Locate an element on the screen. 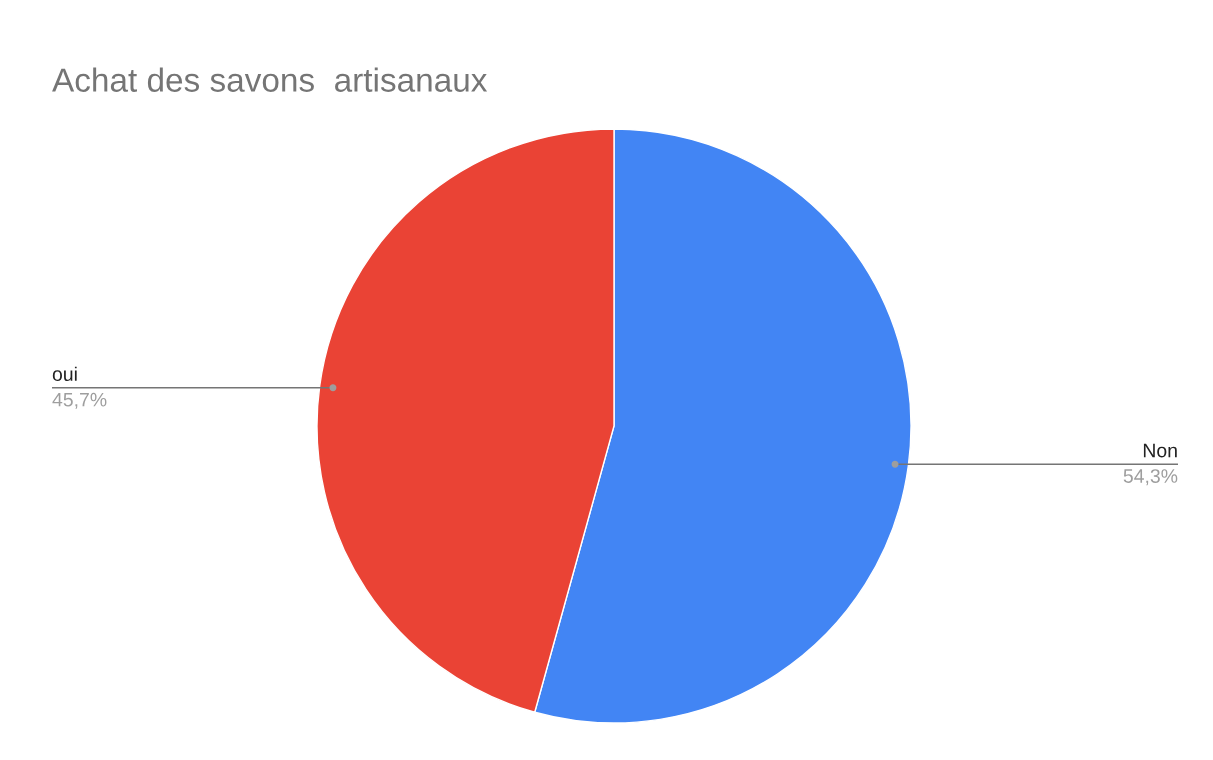 This screenshot has height=760, width=1213. data-label: 45,7% is located at coordinates (79, 400).